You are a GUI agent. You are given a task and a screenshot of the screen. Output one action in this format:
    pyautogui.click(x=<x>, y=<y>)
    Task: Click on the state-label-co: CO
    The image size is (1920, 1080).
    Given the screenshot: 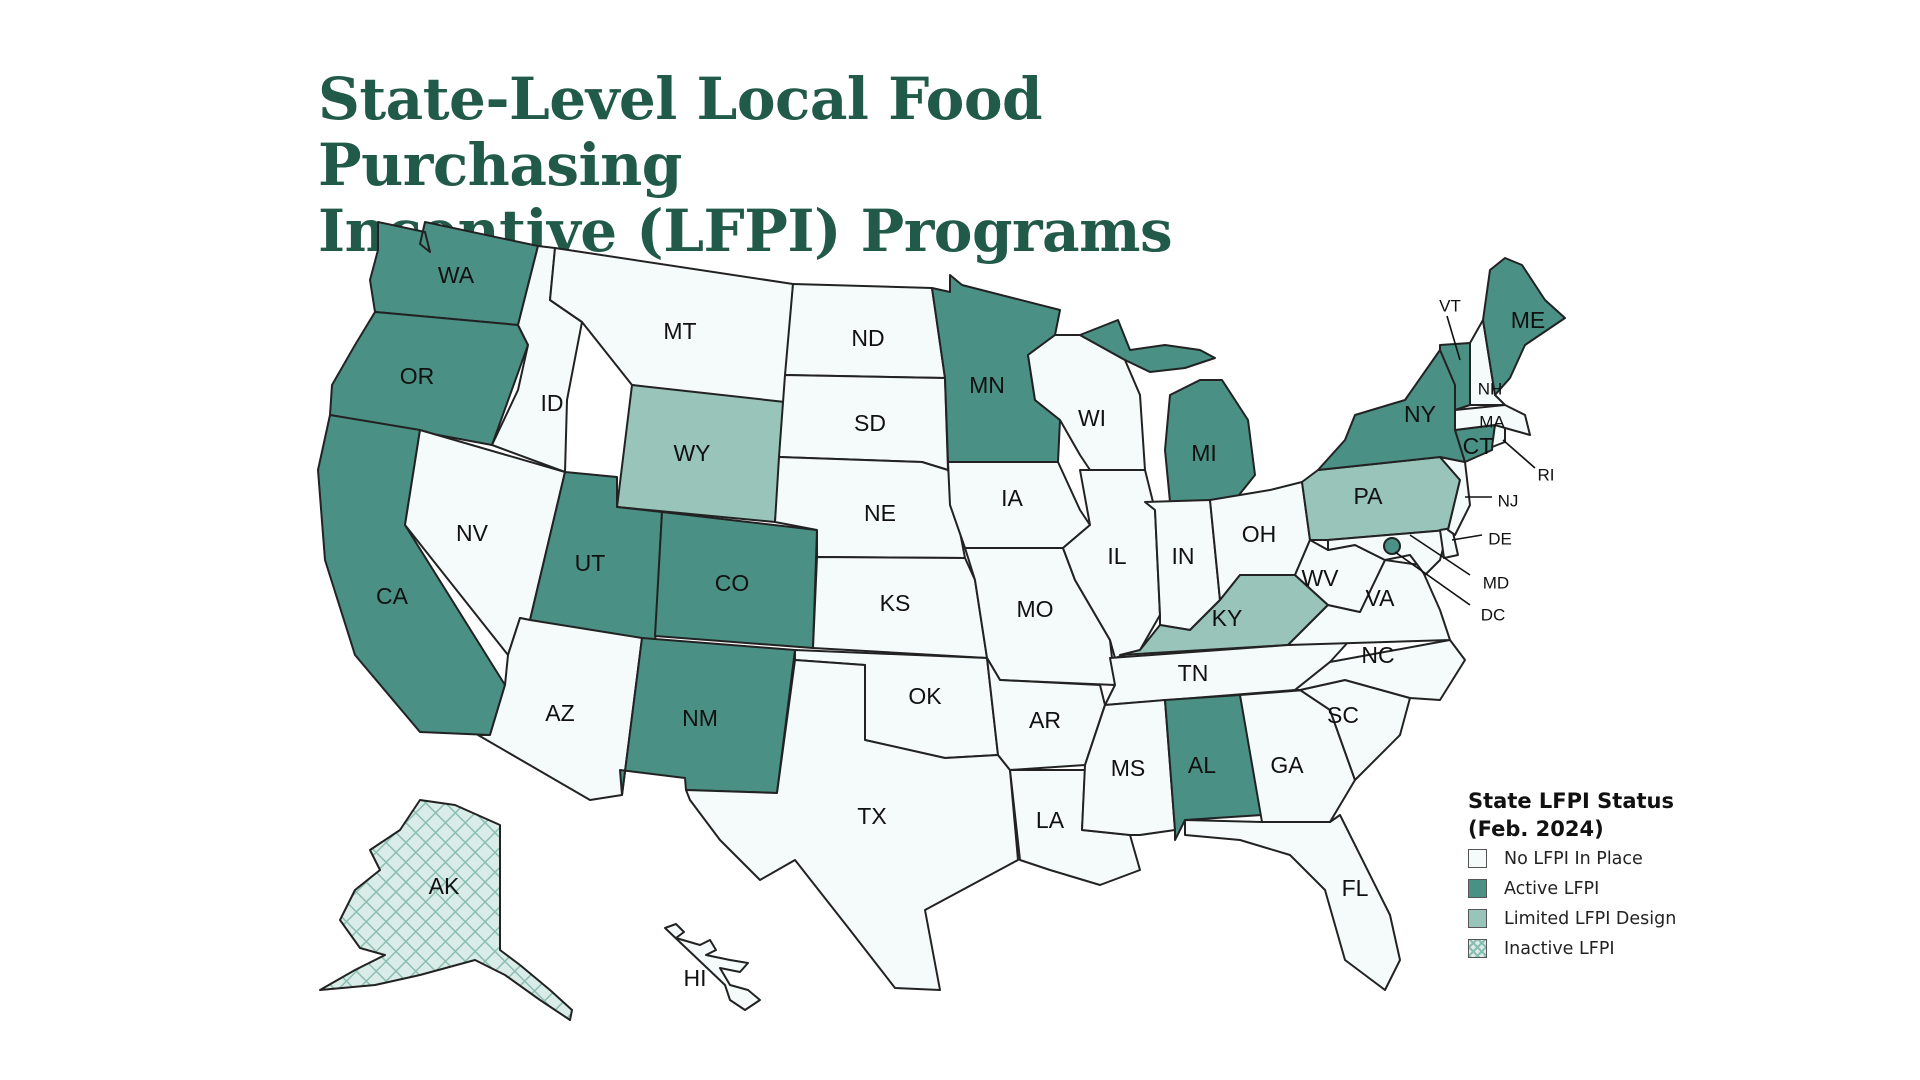 What is the action you would take?
    pyautogui.click(x=732, y=583)
    